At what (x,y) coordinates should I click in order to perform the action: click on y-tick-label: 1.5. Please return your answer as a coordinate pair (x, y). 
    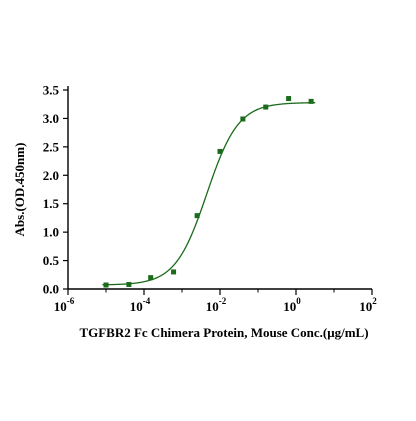
    Looking at the image, I should click on (51, 203).